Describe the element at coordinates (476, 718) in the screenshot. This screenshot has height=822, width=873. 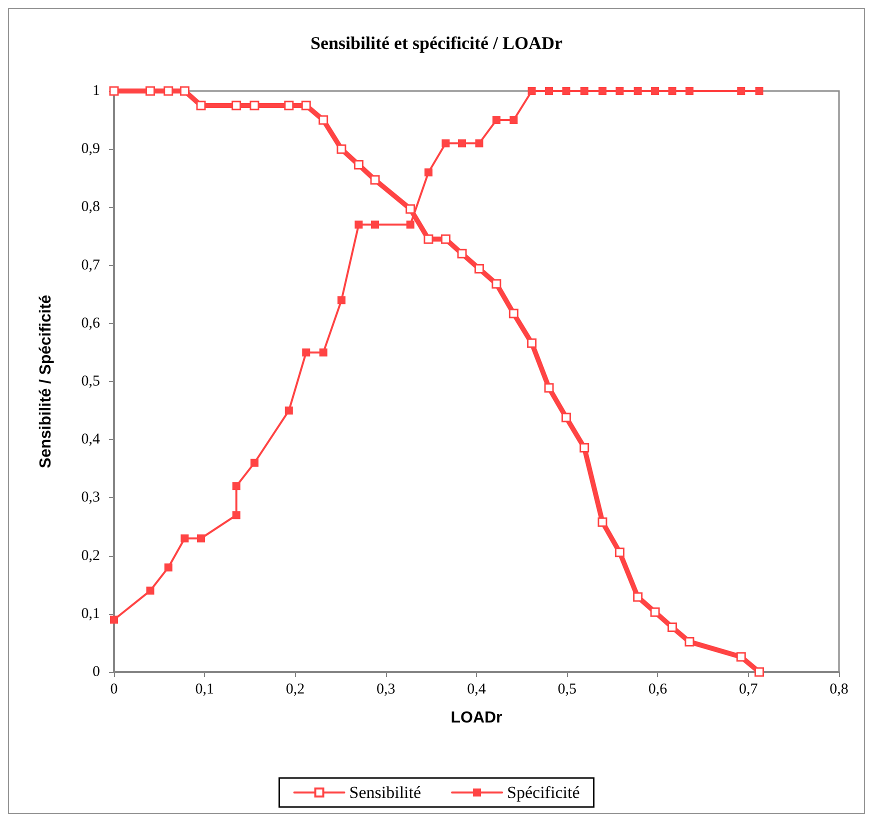
I see `x-axis-title: LOADr` at that location.